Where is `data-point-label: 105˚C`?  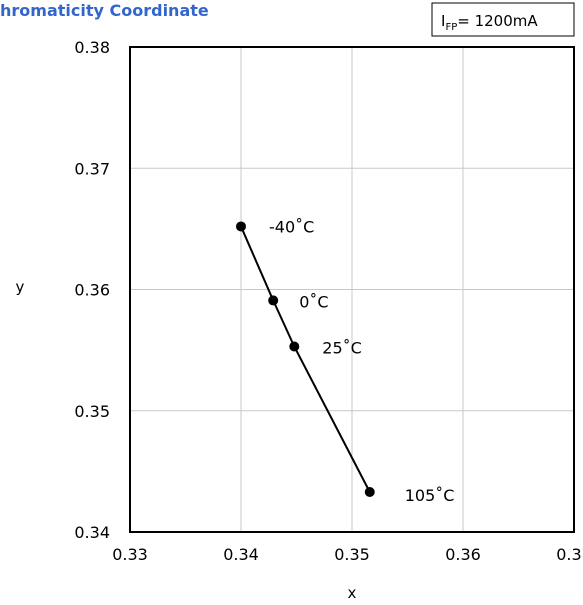 data-point-label: 105˚C is located at coordinates (430, 495).